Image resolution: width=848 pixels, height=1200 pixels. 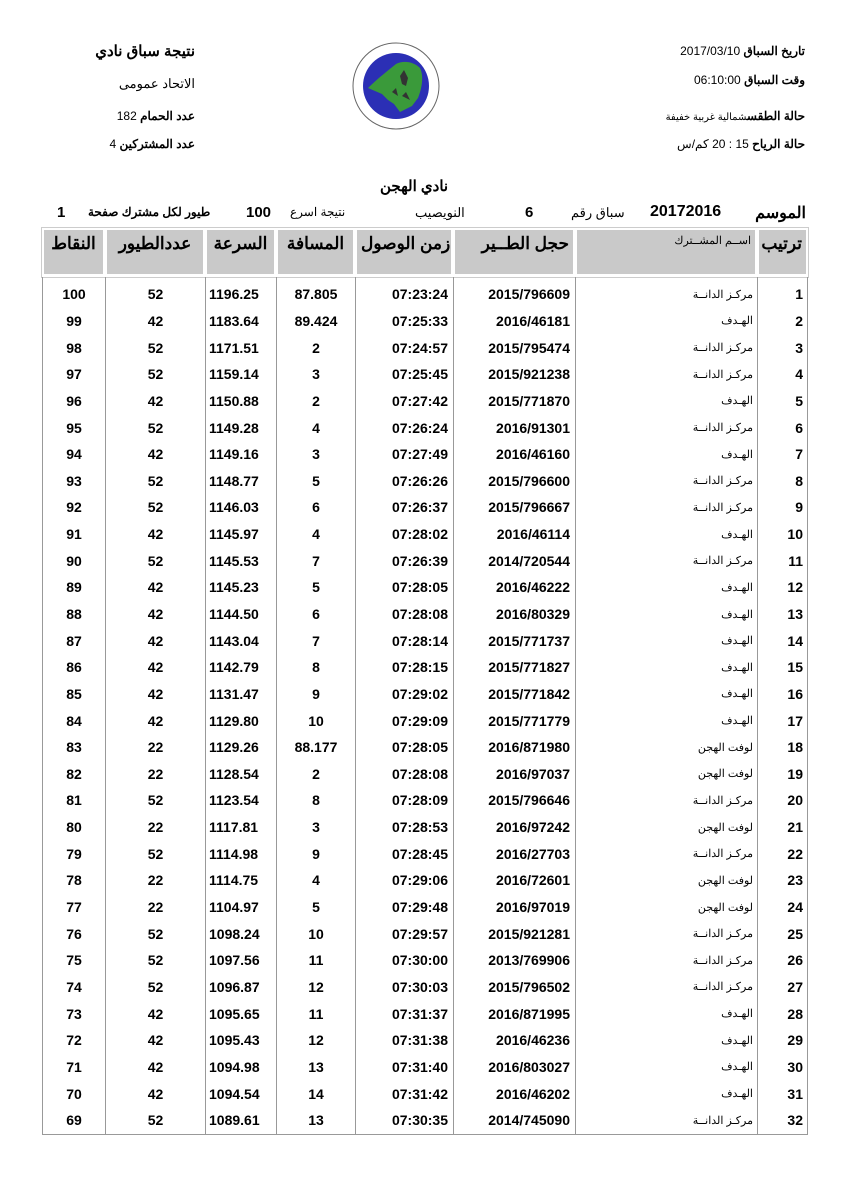 I want to click on column-header-participant-name: اســم المشــترك, so click(x=666, y=252).